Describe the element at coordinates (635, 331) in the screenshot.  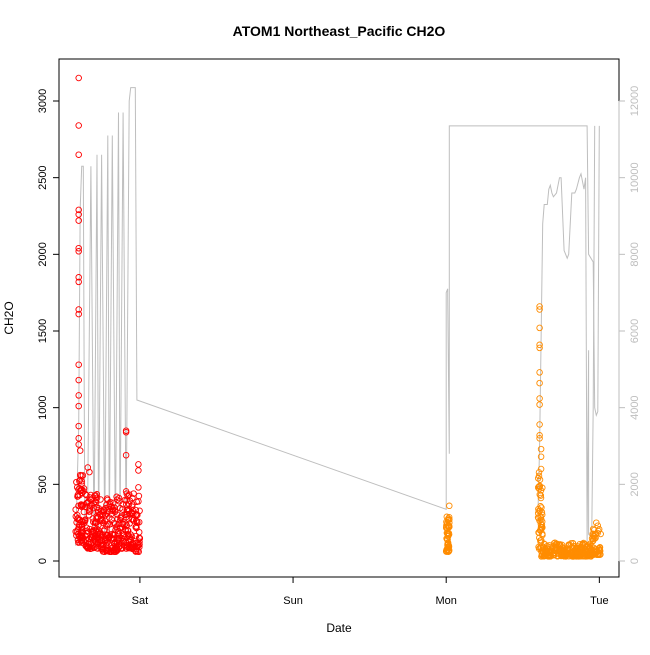
I see `y2-tick-label: 6000` at that location.